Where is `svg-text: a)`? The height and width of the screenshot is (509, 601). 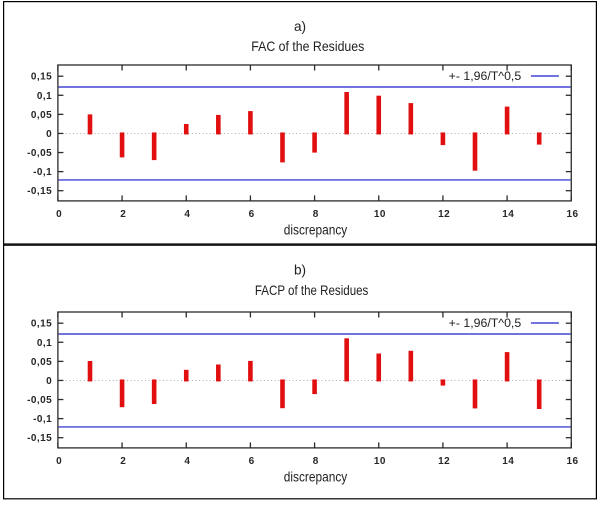
svg-text: a) is located at coordinates (300, 26).